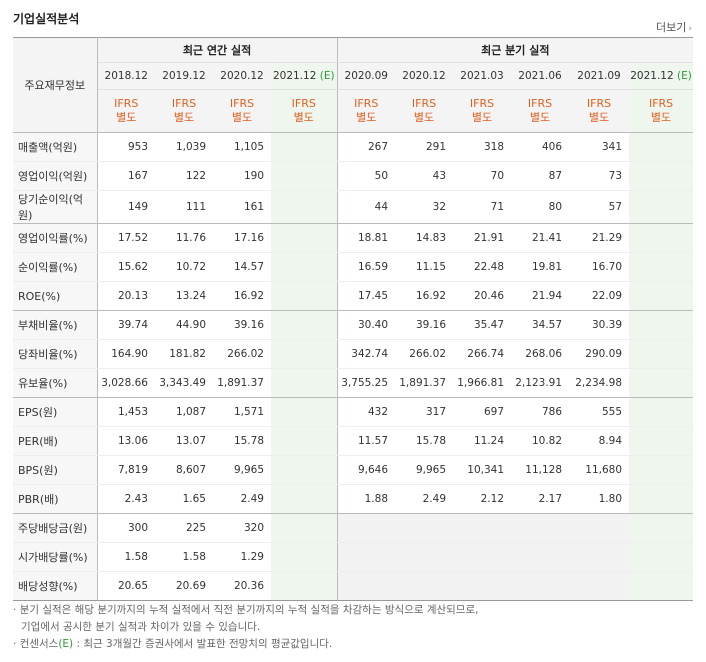  I want to click on row-label: 당좌비율(%), so click(55, 354).